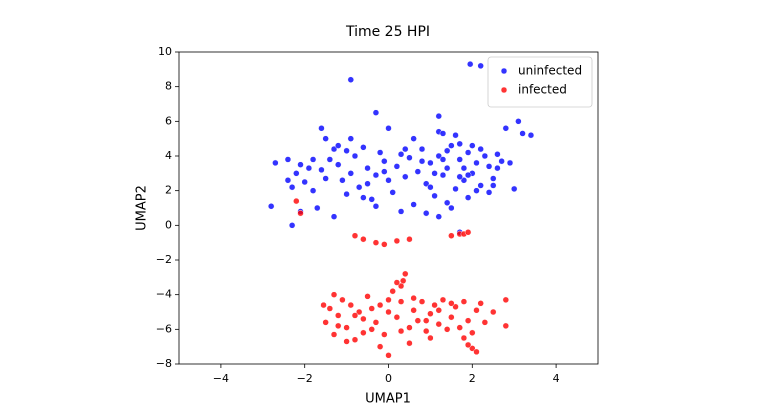  I want to click on y-tick-label: −6, so click(164, 328).